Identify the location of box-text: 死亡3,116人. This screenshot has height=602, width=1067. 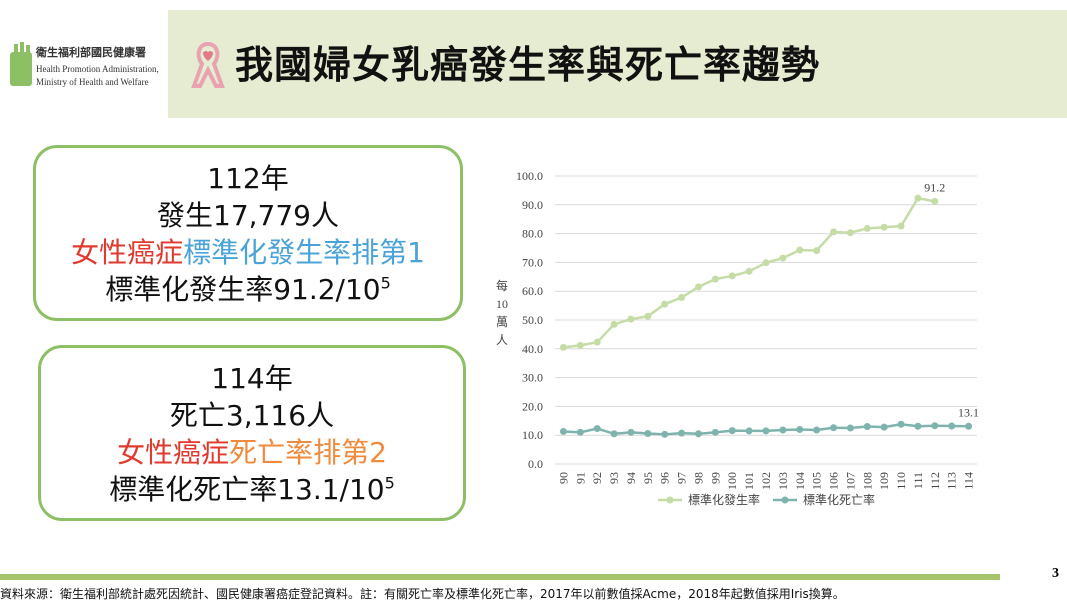
(252, 415).